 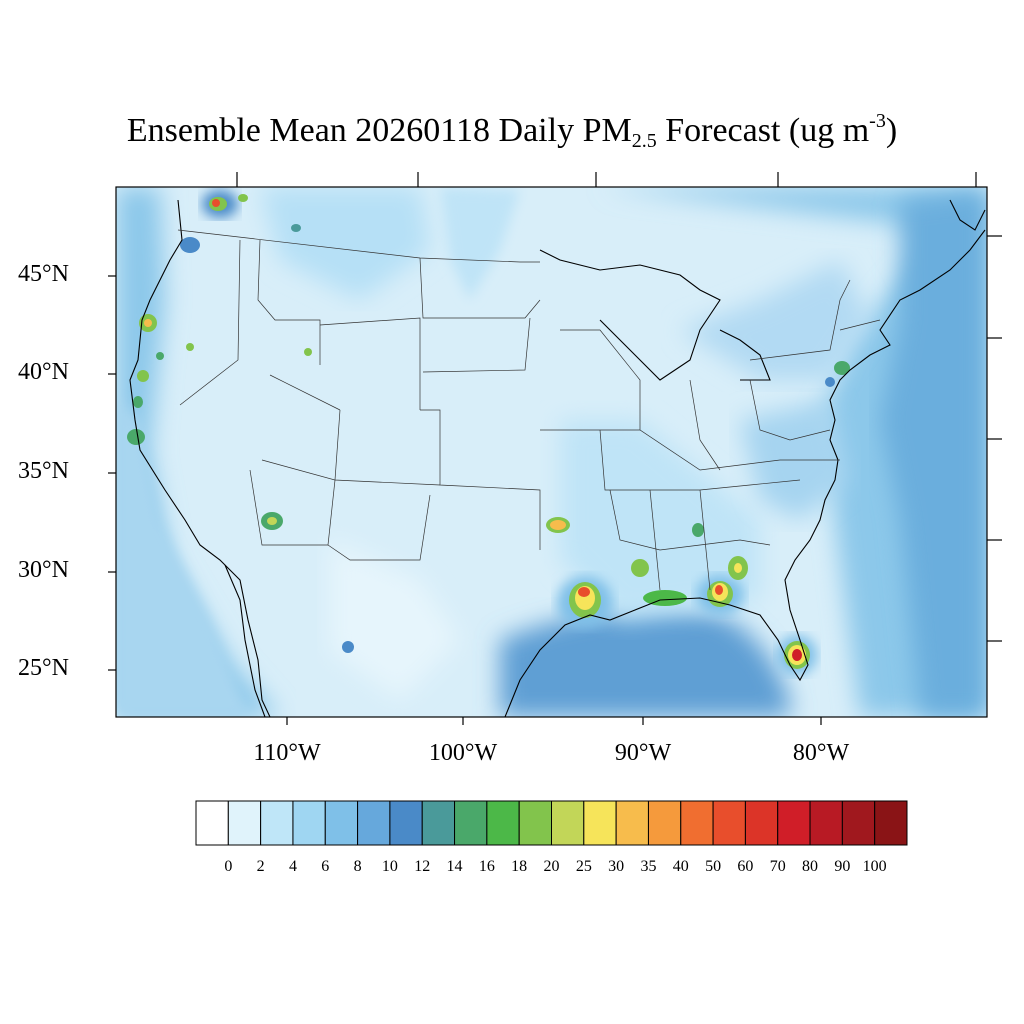 I want to click on colorbar-label: 70, so click(x=777, y=866).